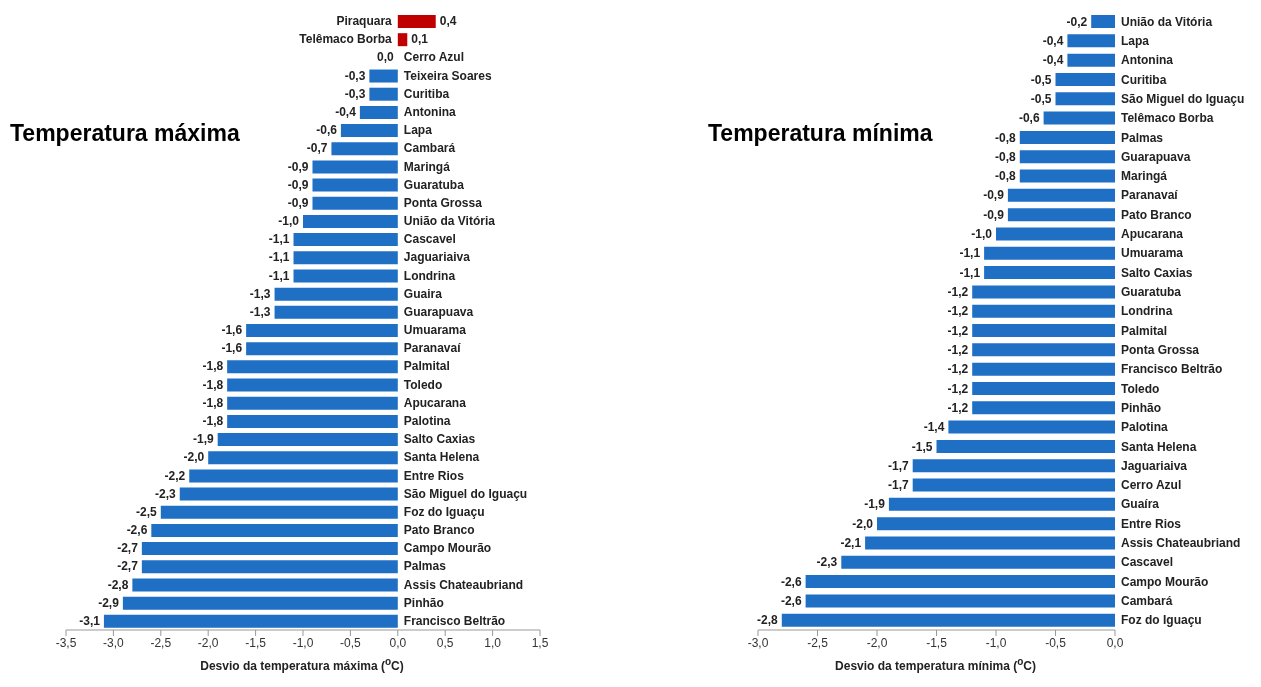 The image size is (1261, 687). What do you see at coordinates (438, 311) in the screenshot?
I see `y-tick-label: Guarapuava` at bounding box center [438, 311].